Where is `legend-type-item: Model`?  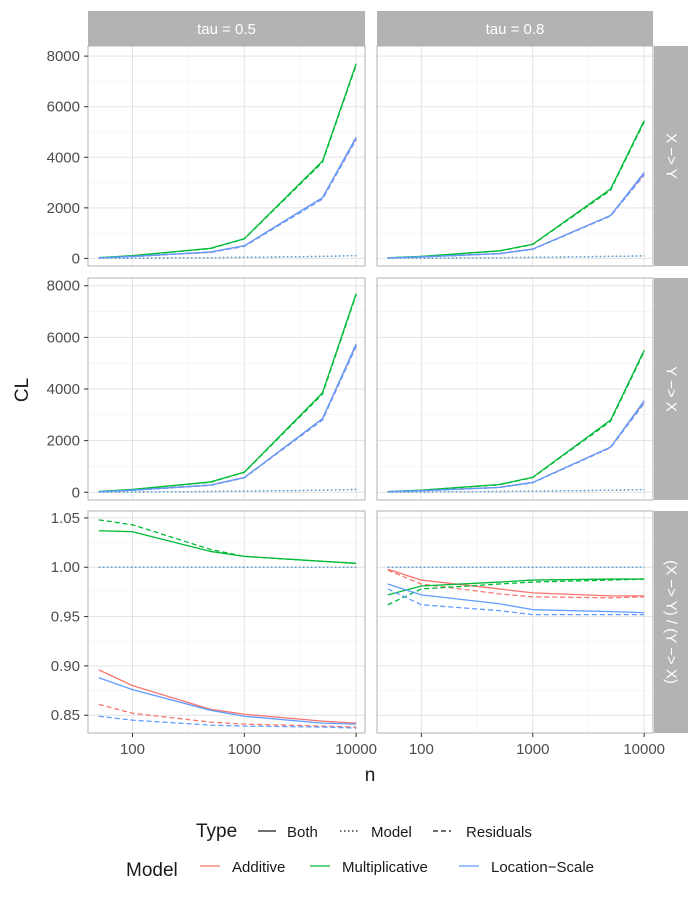
legend-type-item: Model is located at coordinates (391, 832).